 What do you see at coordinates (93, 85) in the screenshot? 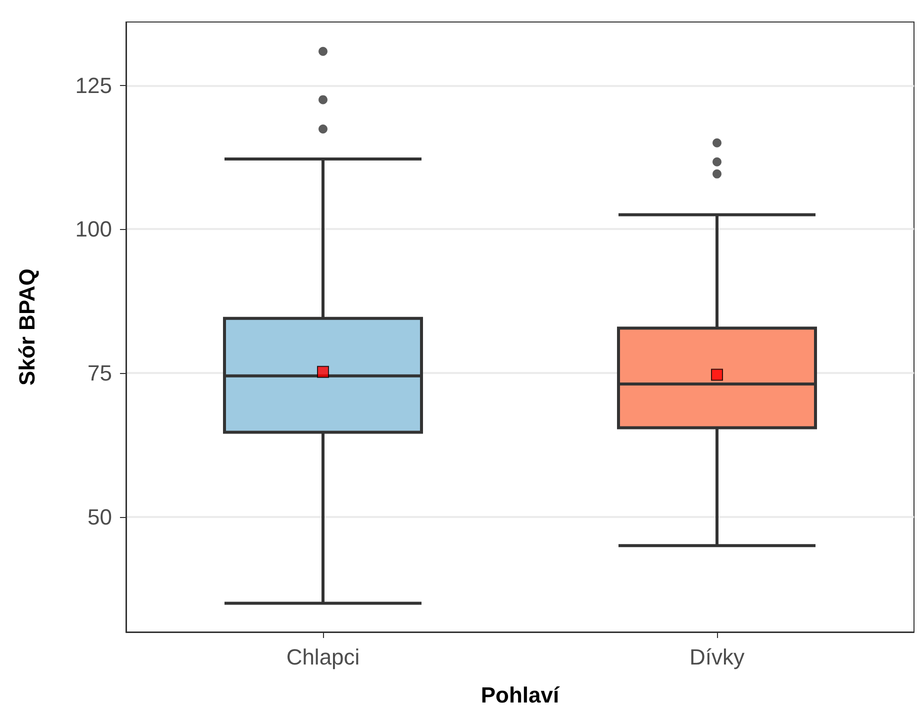
I see `y-tick-label: 125` at bounding box center [93, 85].